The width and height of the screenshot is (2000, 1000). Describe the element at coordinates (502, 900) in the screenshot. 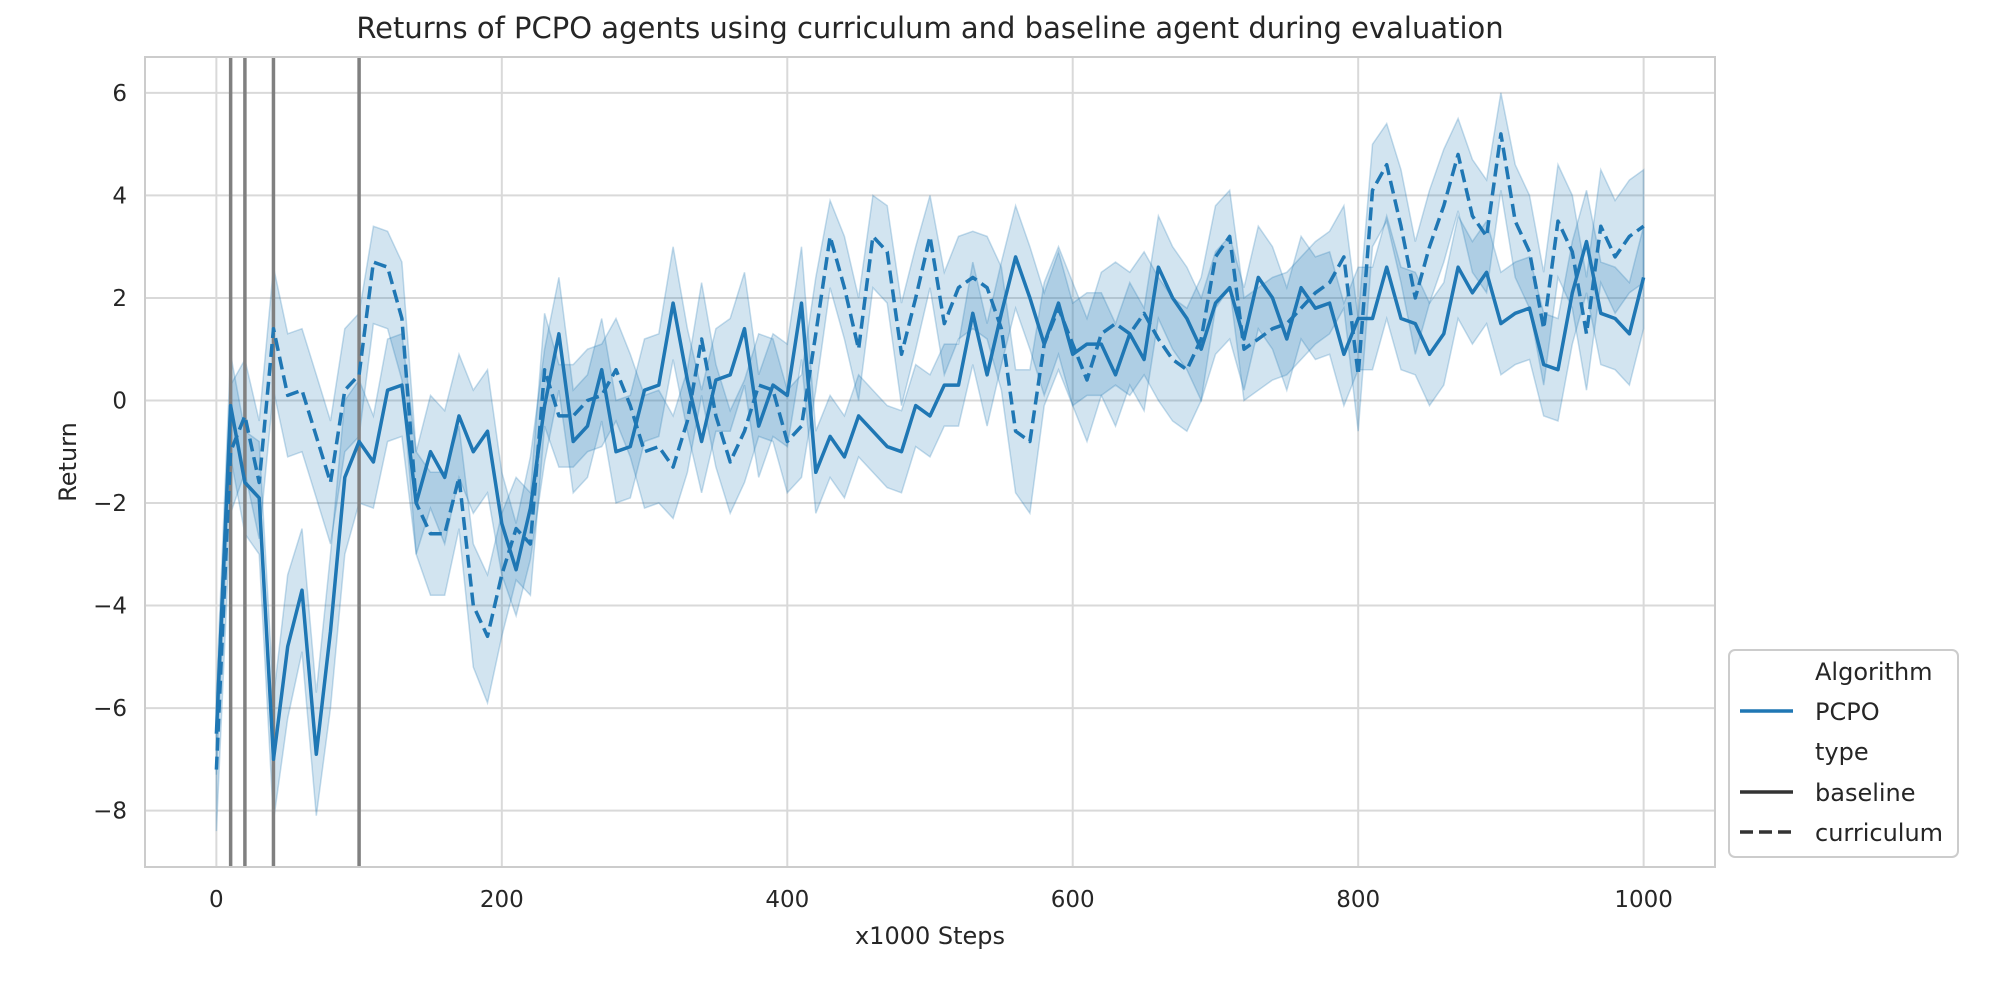

I see `x-tick-label: 200` at that location.